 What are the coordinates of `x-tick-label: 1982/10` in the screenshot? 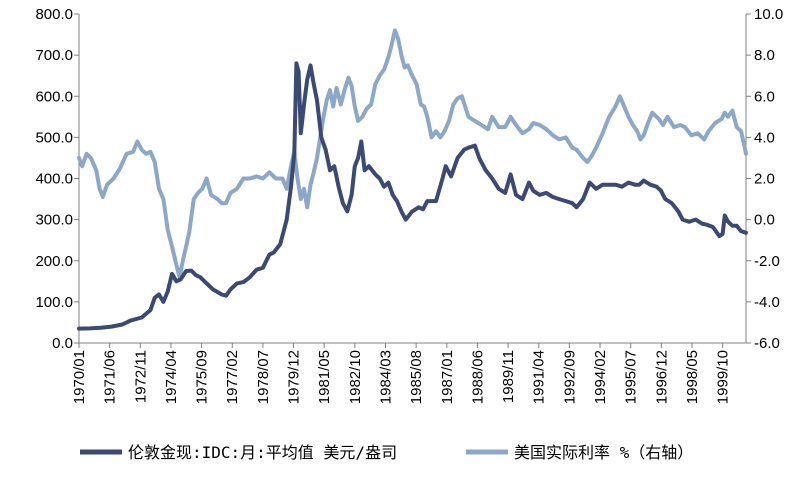 It's located at (355, 377).